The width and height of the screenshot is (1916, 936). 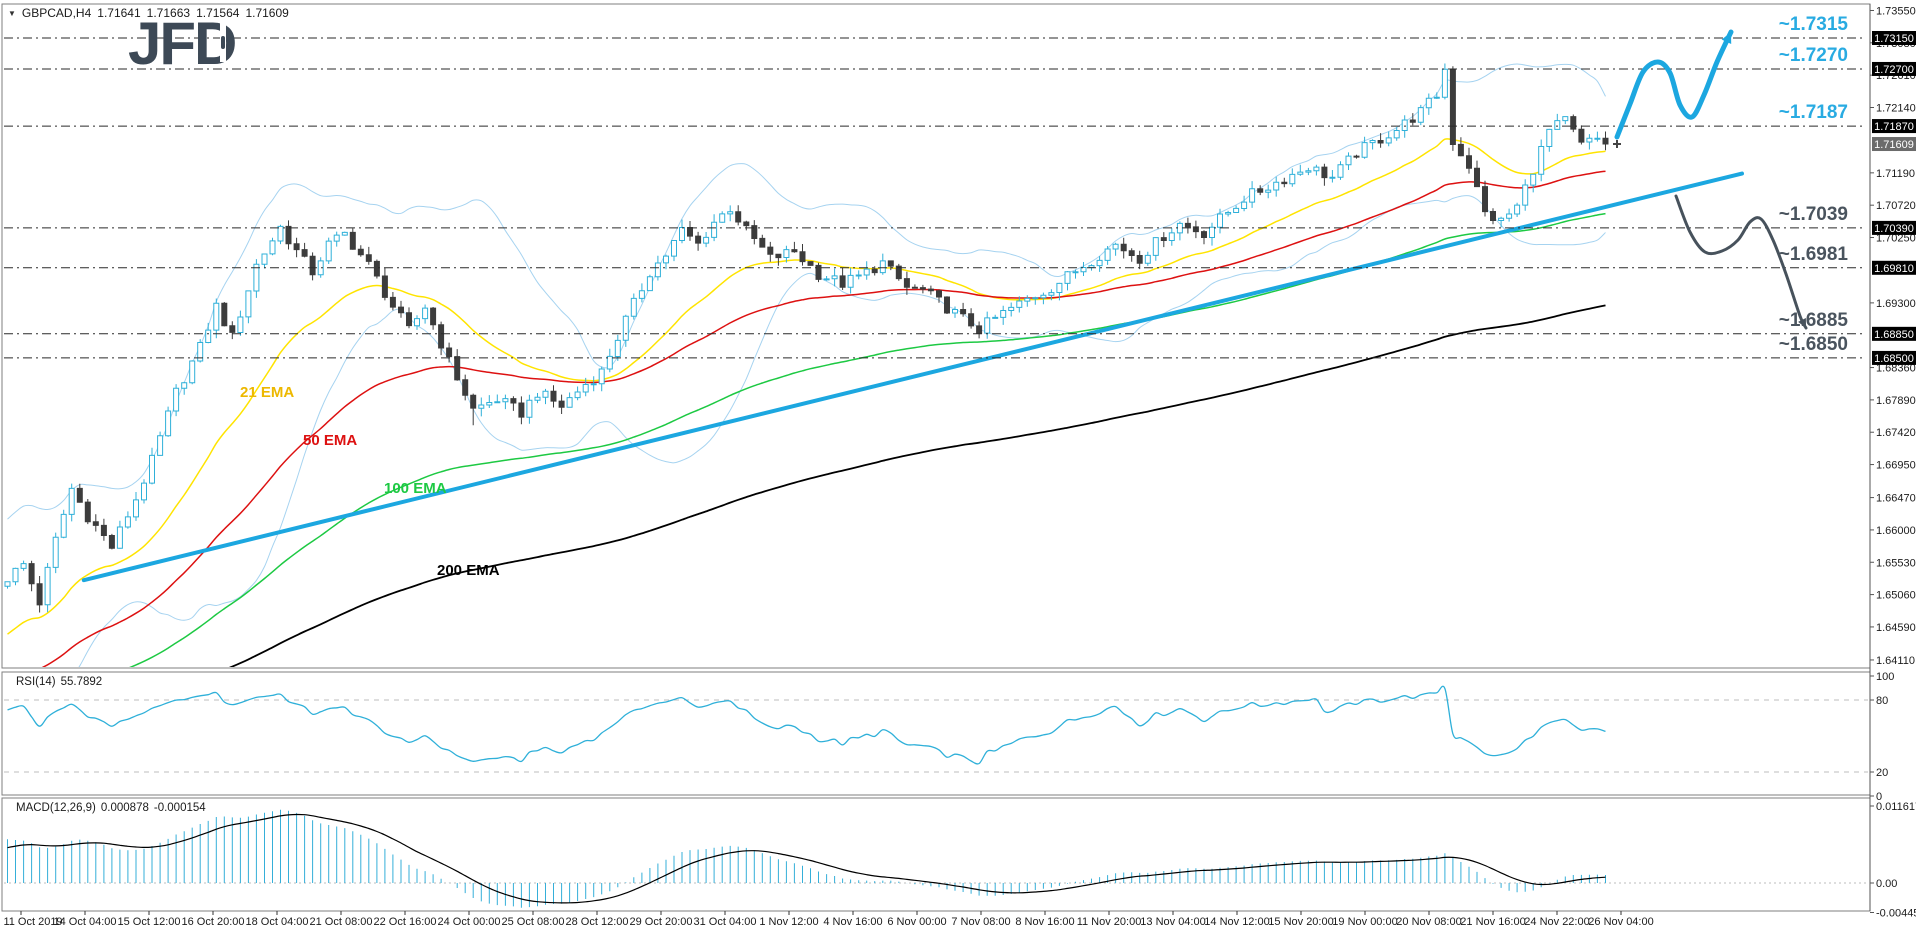 I want to click on level-label-1.7039: ~1.7039, so click(x=1813, y=214).